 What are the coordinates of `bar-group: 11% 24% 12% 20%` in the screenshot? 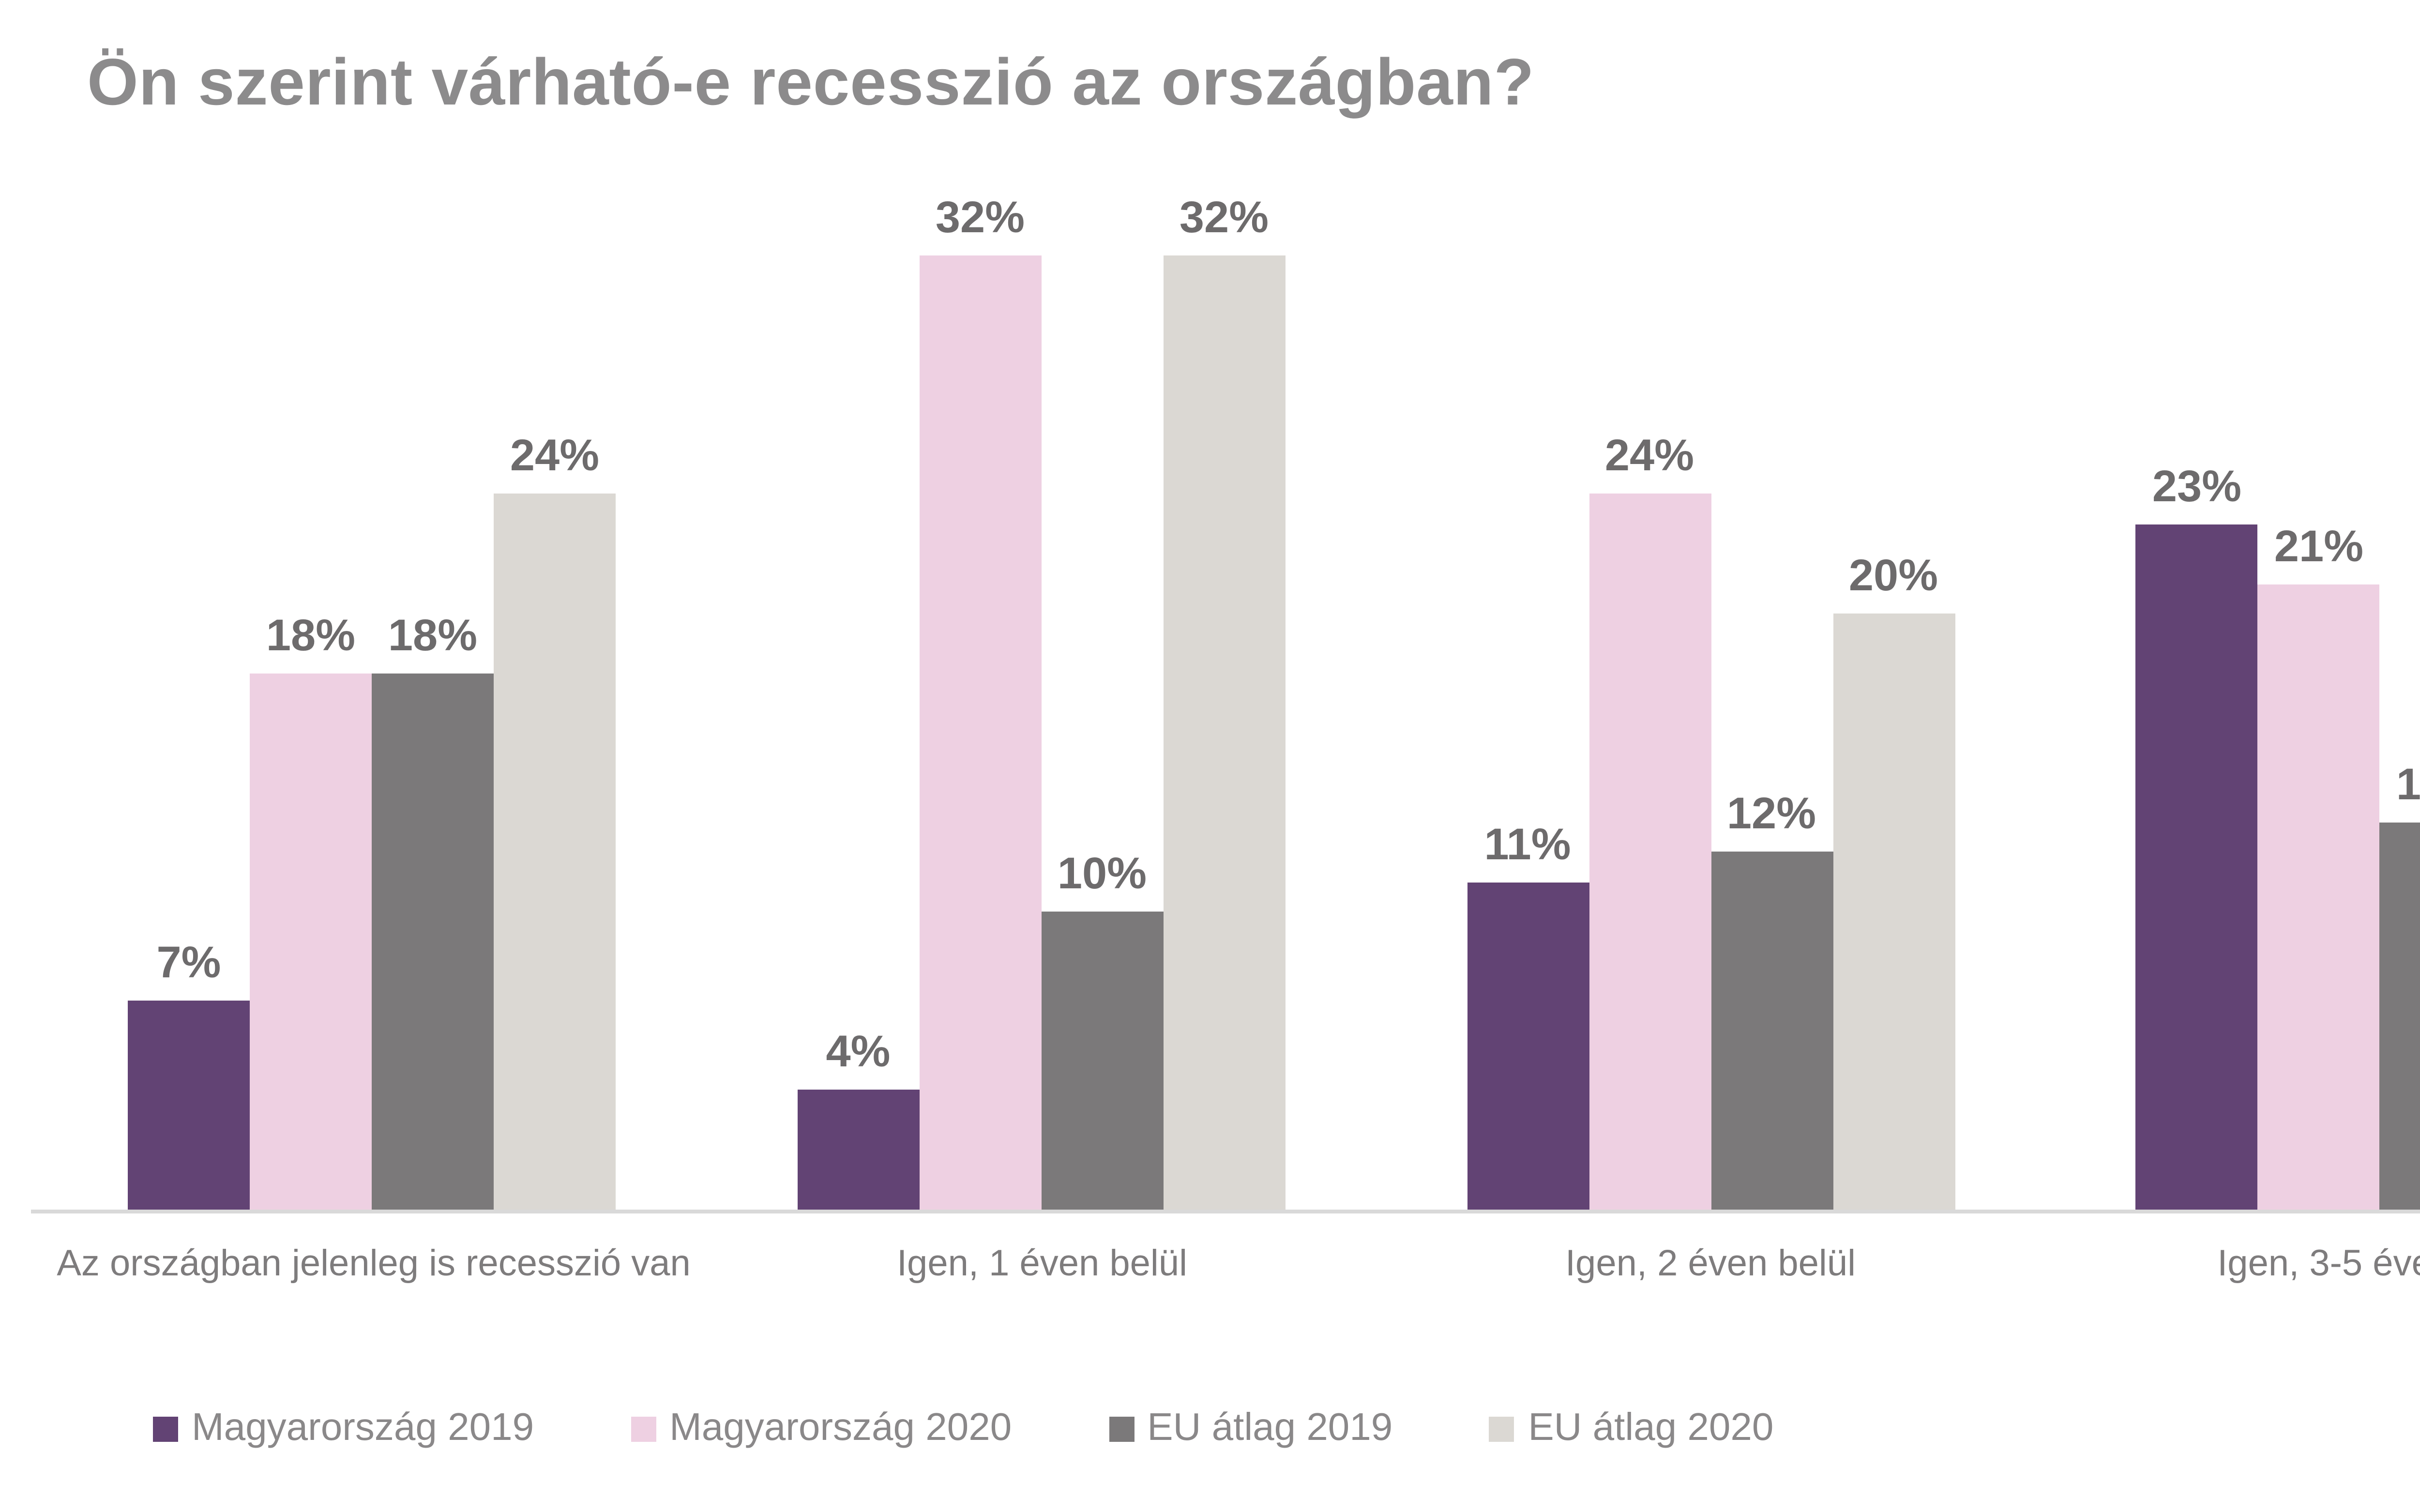 It's located at (1710, 820).